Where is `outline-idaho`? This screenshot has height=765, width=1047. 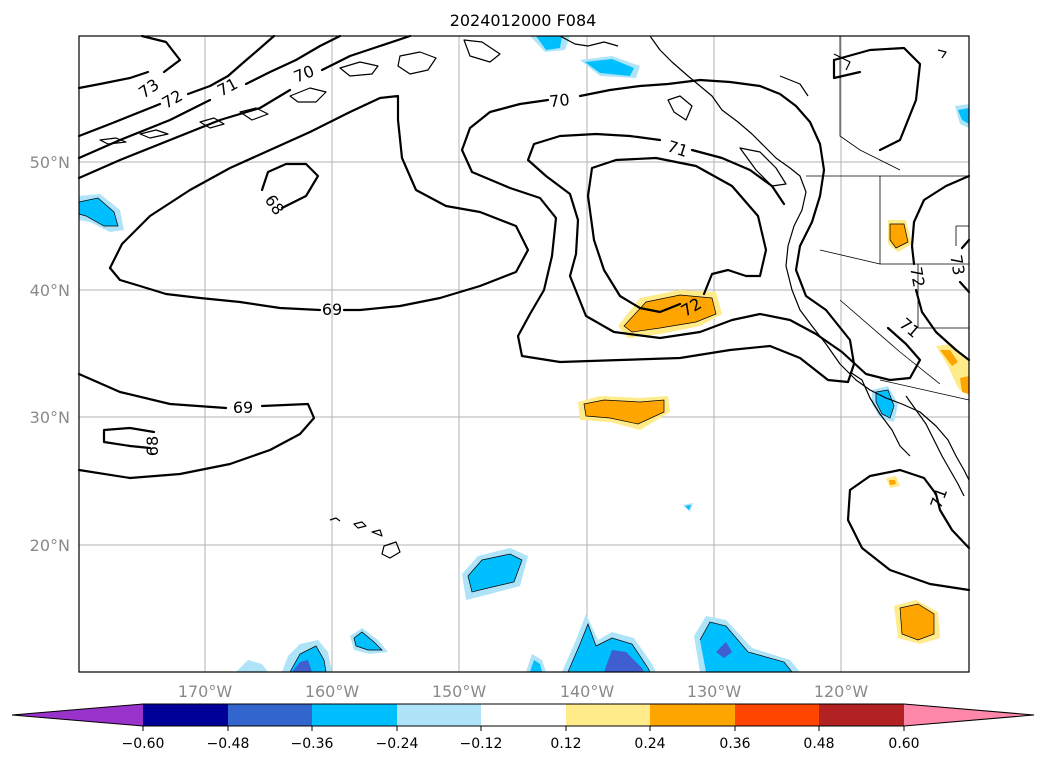 outline-idaho is located at coordinates (899, 236).